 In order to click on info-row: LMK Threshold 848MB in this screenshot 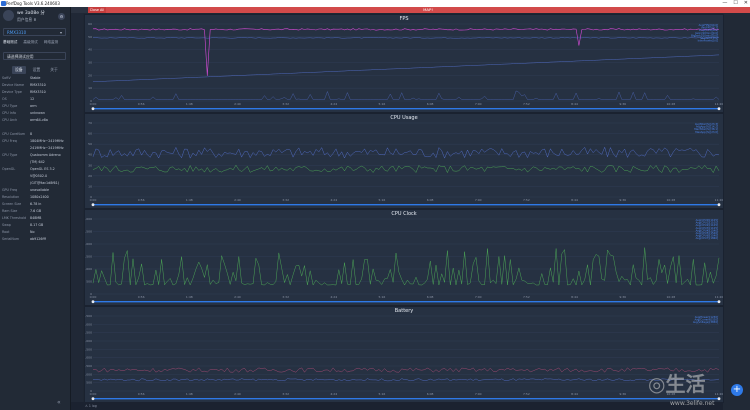, I will do `click(35, 218)`.